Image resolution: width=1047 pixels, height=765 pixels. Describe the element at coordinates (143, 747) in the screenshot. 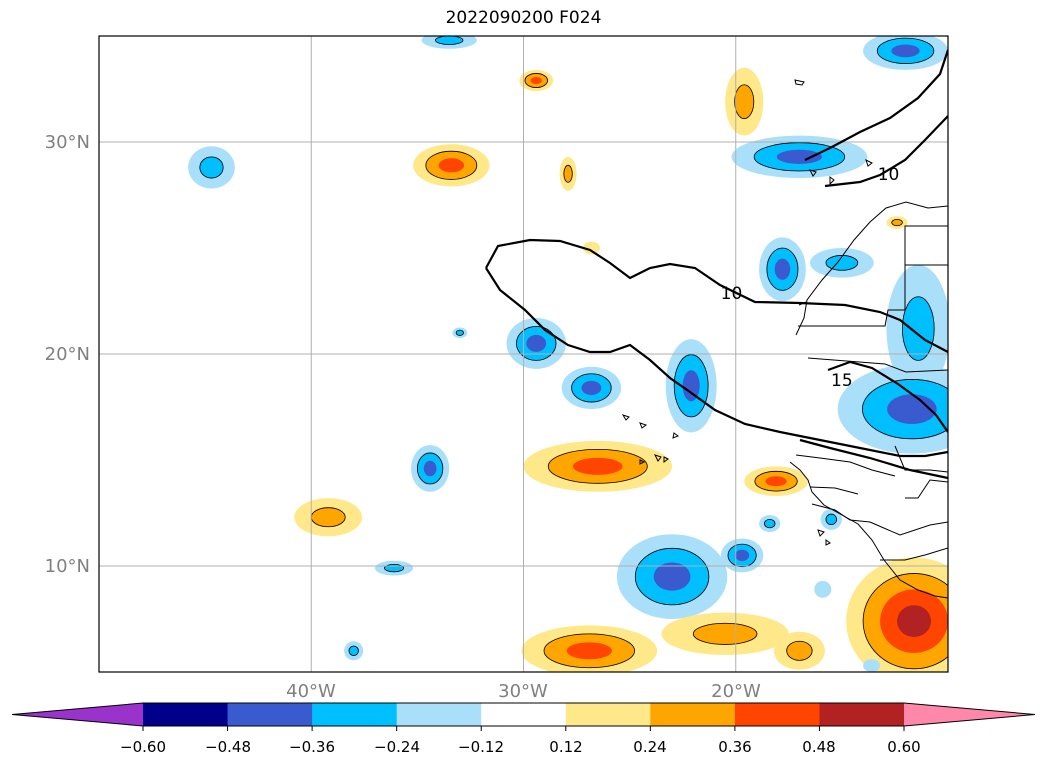

I see `cb-tick-label: −0.60` at that location.